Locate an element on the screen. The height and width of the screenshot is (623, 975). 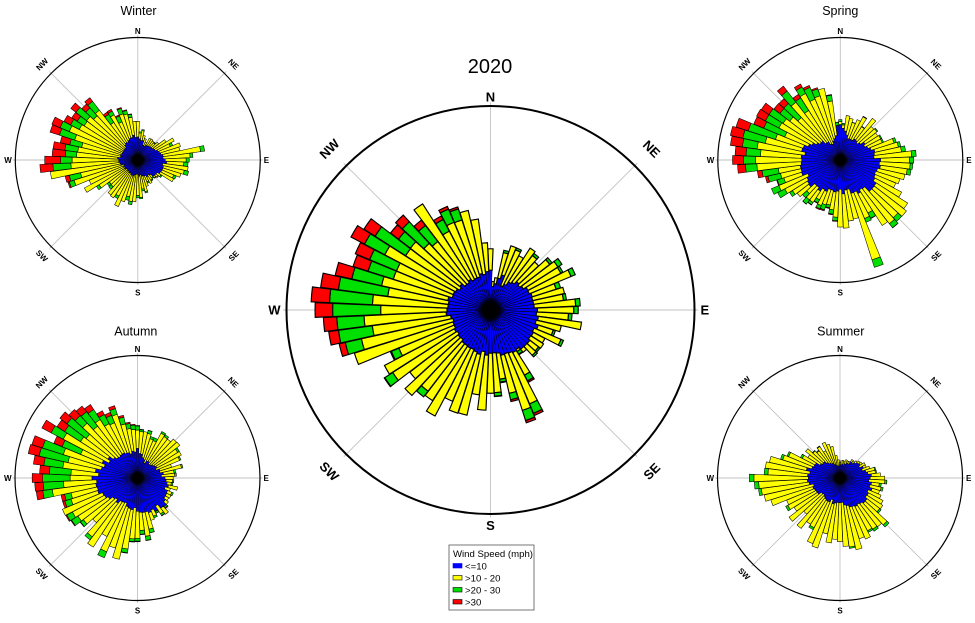
svg-text: <=10 is located at coordinates (476, 567).